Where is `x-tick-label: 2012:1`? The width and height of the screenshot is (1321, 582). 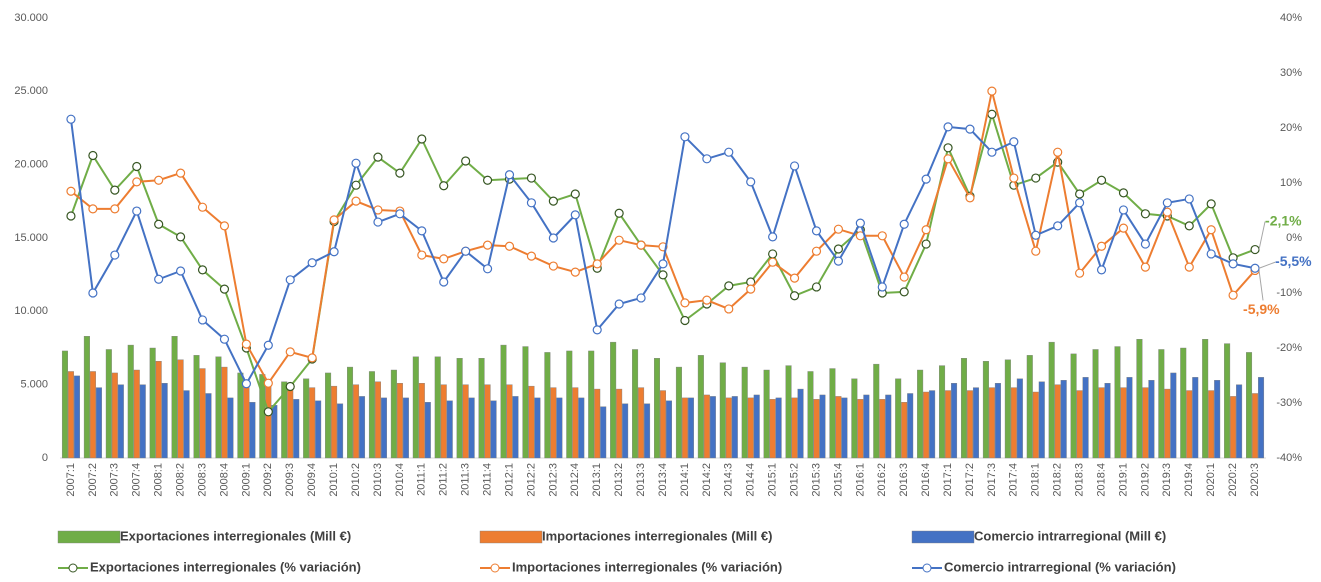
x-tick-label: 2012:1 is located at coordinates (509, 480).